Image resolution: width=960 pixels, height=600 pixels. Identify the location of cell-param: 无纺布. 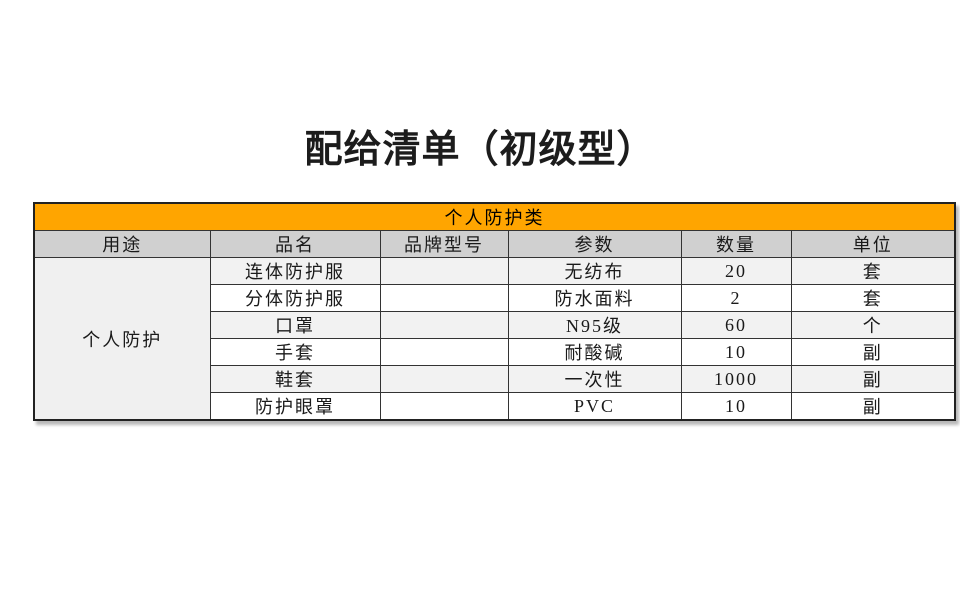
(594, 271).